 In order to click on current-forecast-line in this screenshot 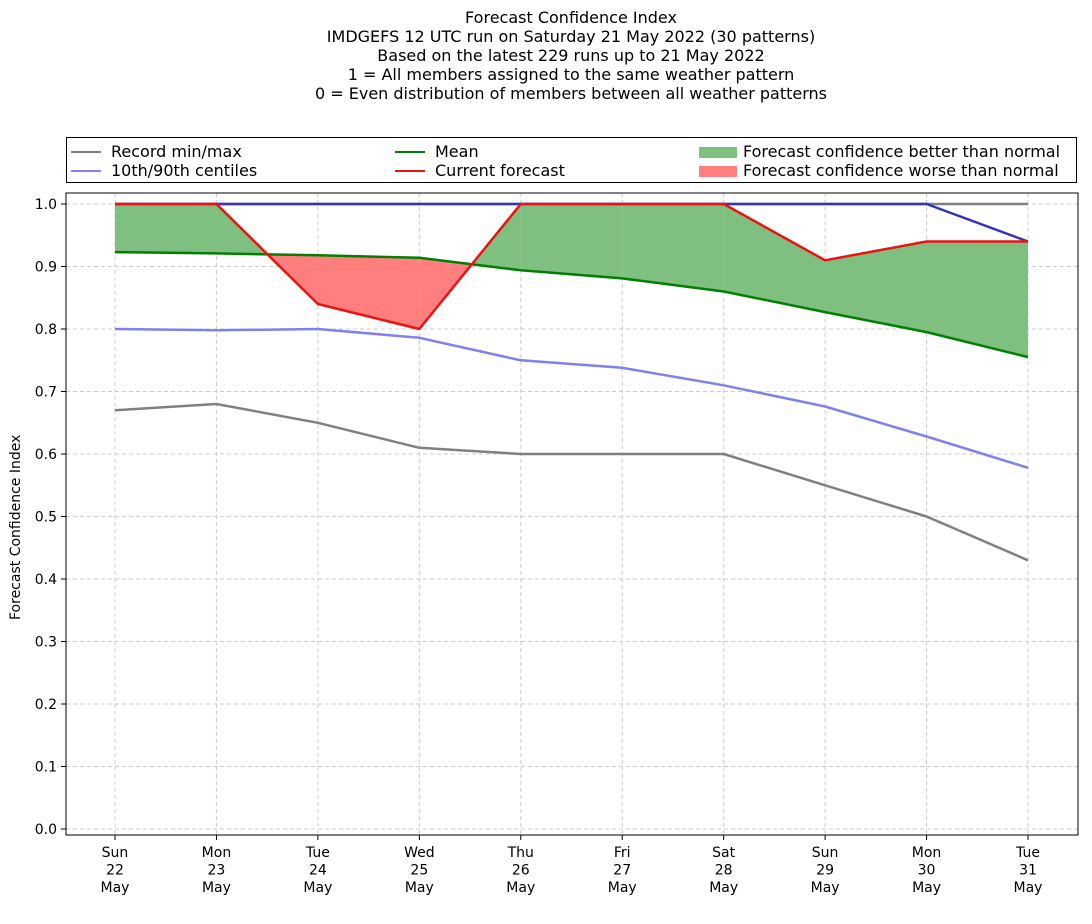, I will do `click(571, 266)`.